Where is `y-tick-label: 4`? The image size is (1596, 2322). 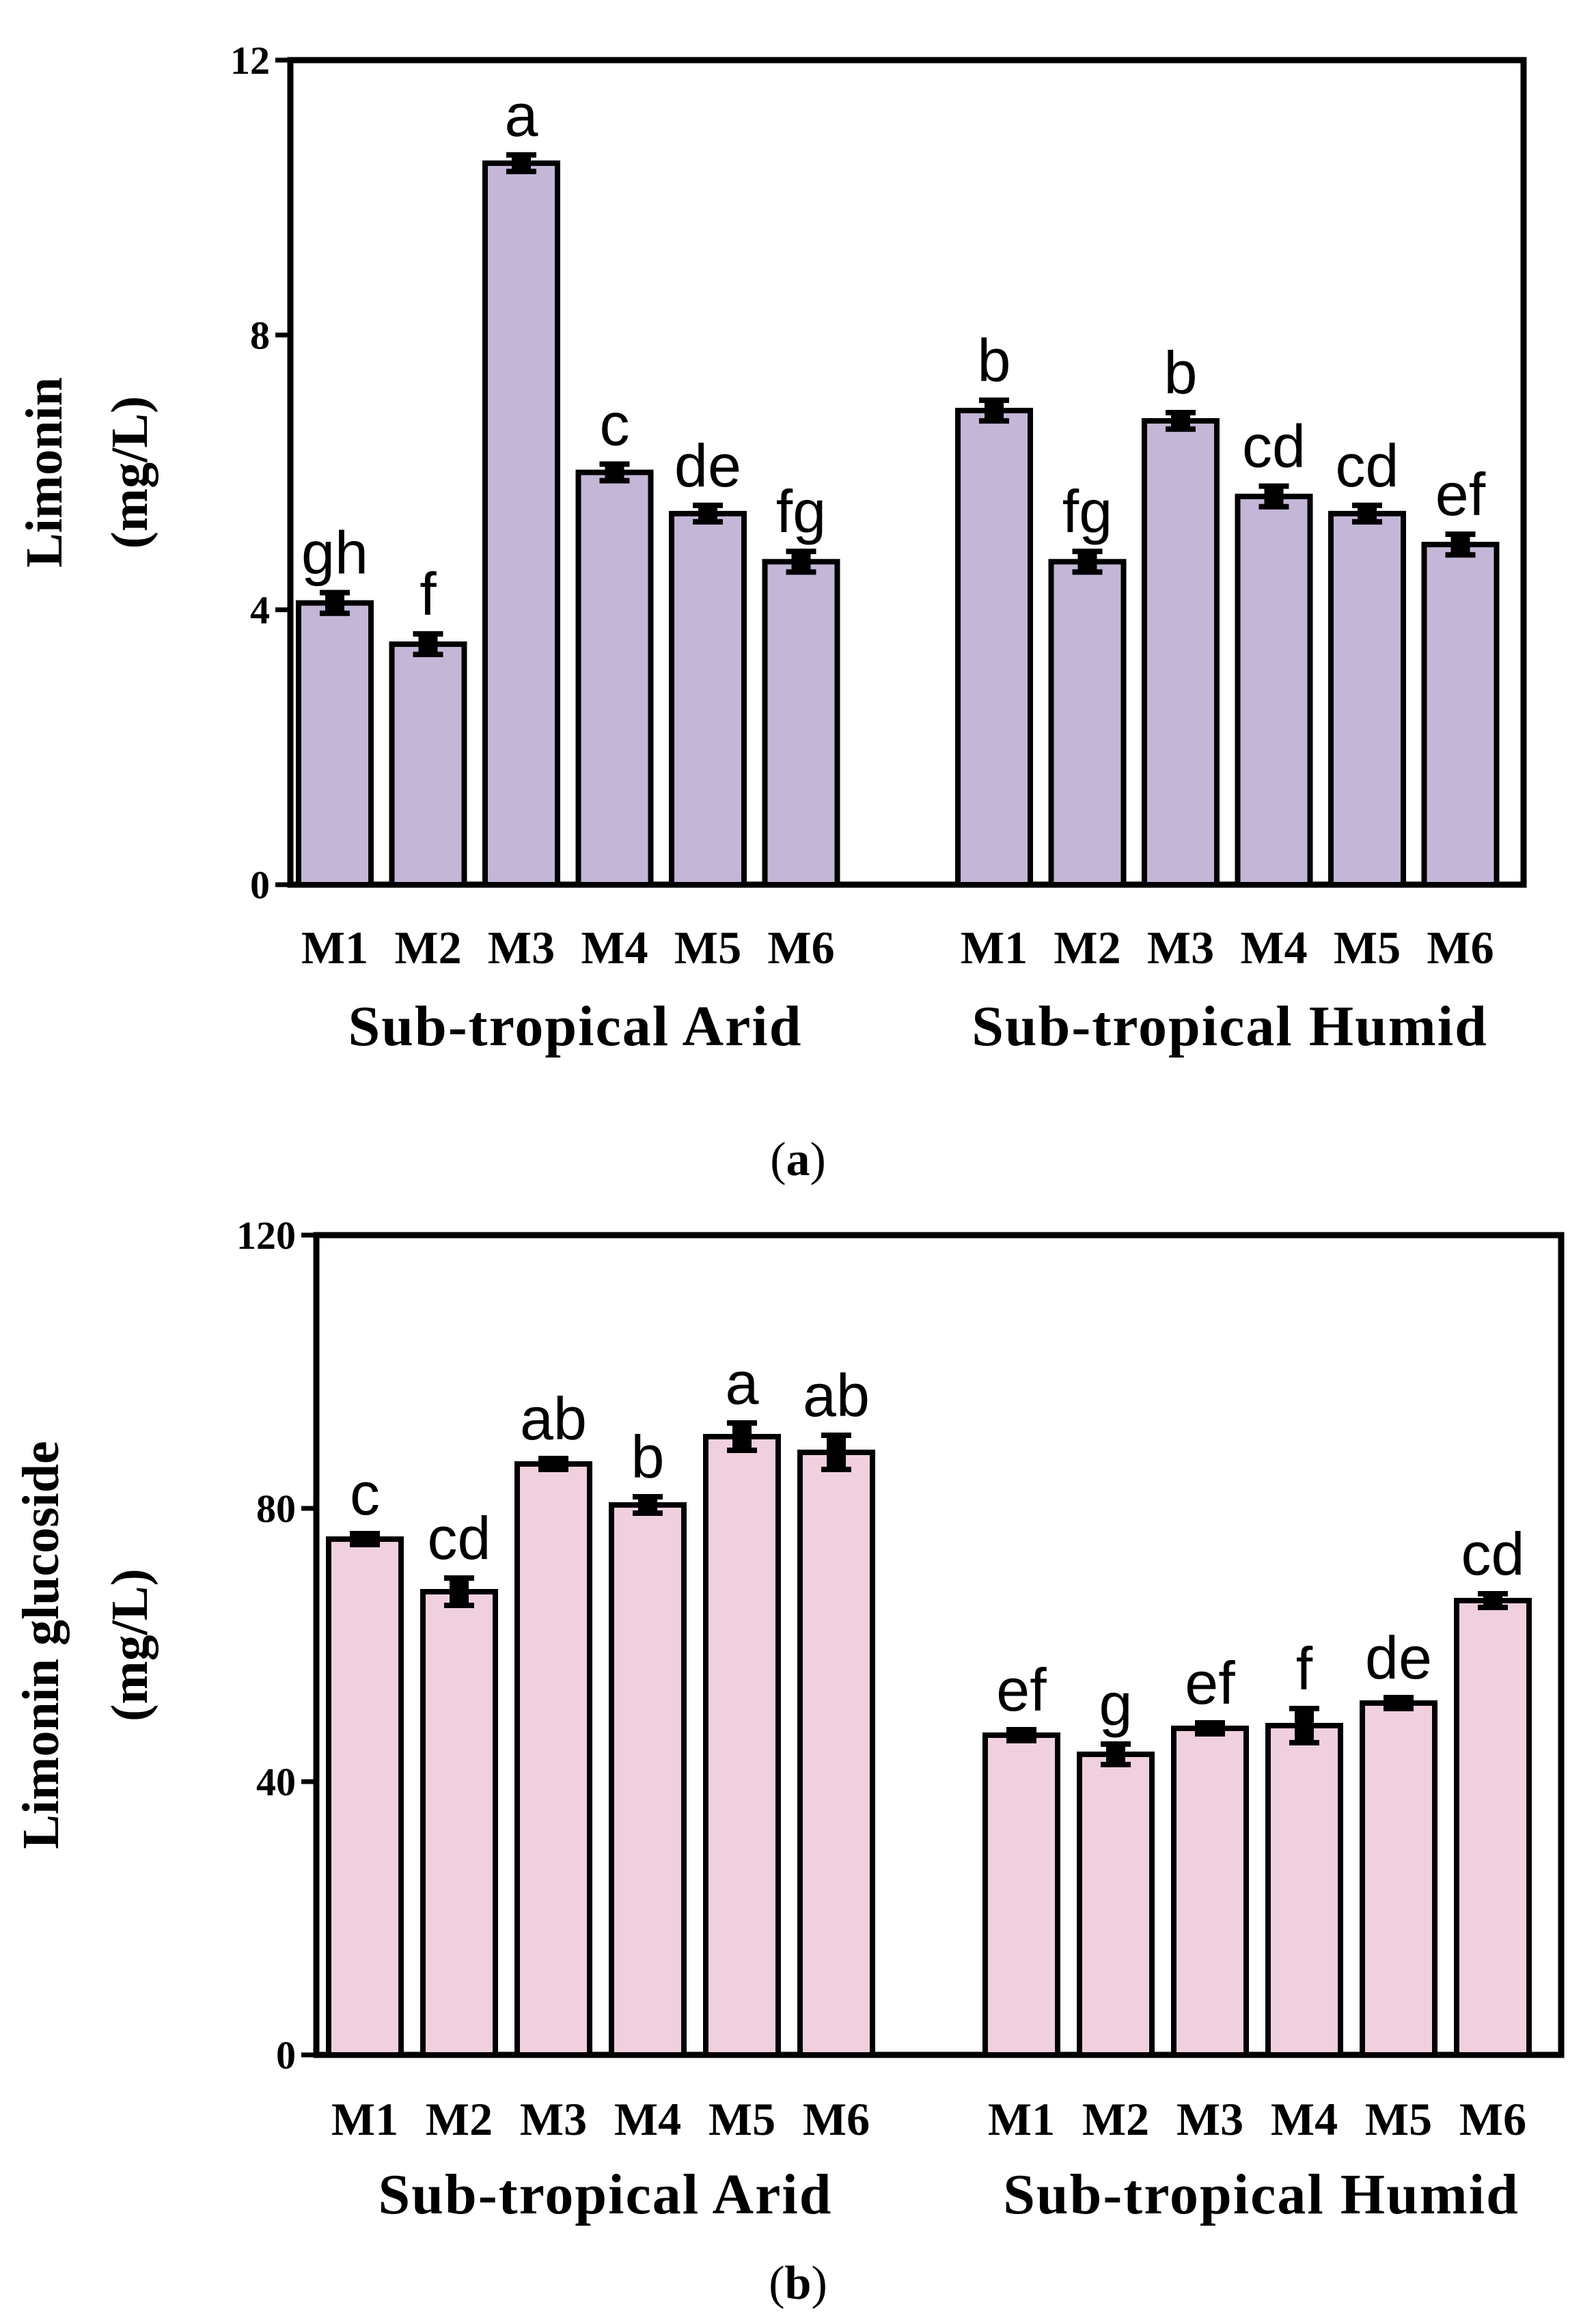
y-tick-label: 4 is located at coordinates (260, 610).